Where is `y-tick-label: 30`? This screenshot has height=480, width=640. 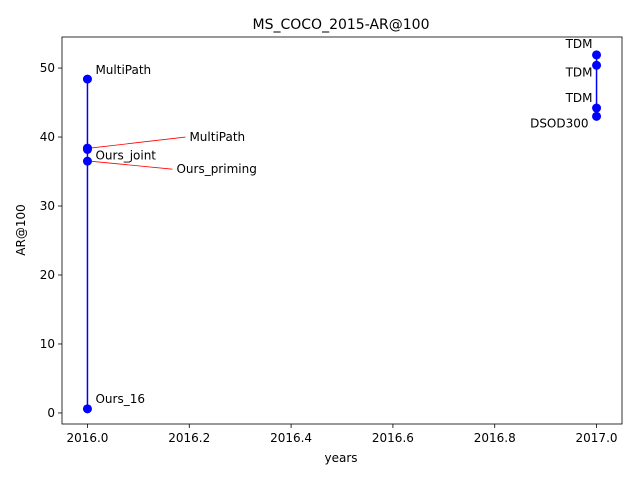
y-tick-label: 30 is located at coordinates (47, 206).